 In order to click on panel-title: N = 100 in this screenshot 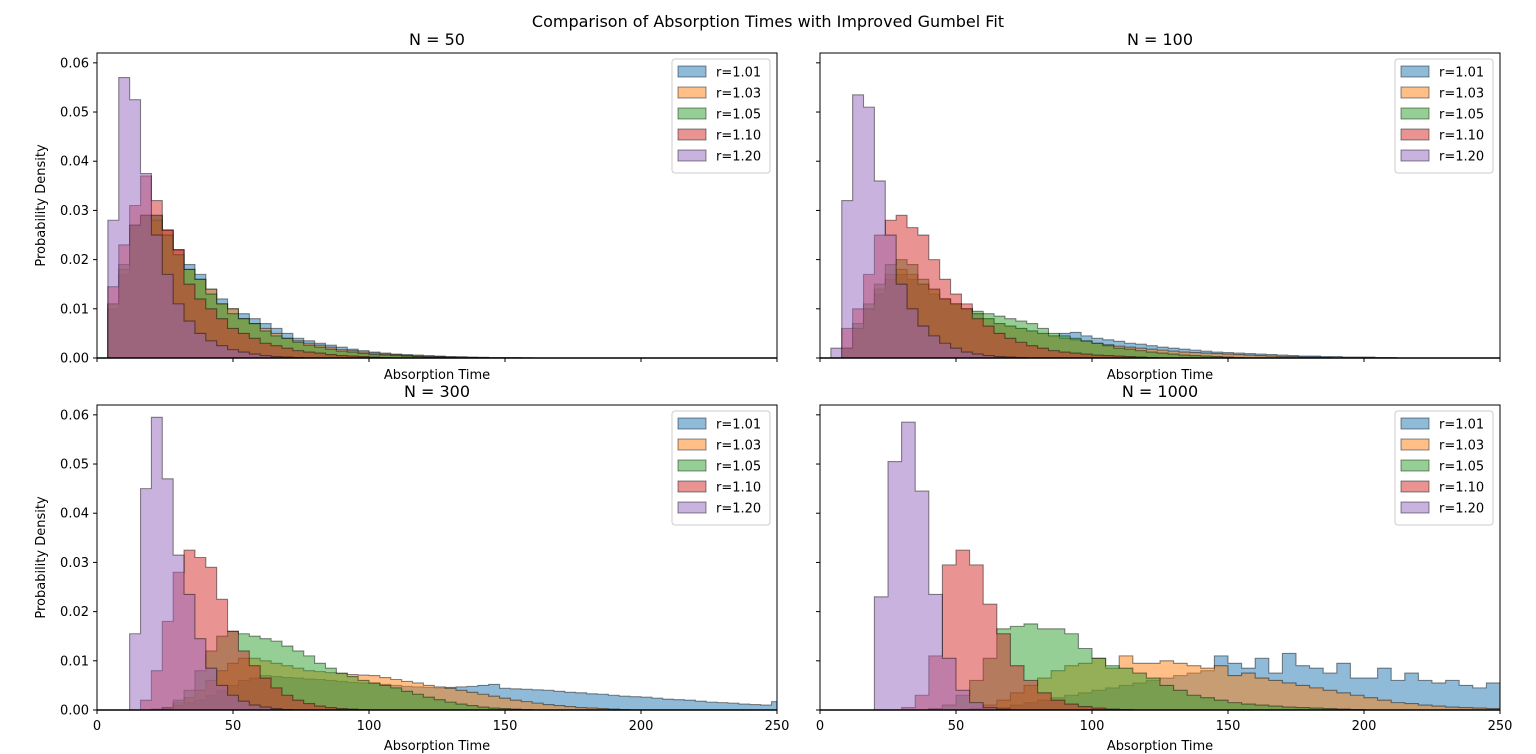, I will do `click(1160, 39)`.